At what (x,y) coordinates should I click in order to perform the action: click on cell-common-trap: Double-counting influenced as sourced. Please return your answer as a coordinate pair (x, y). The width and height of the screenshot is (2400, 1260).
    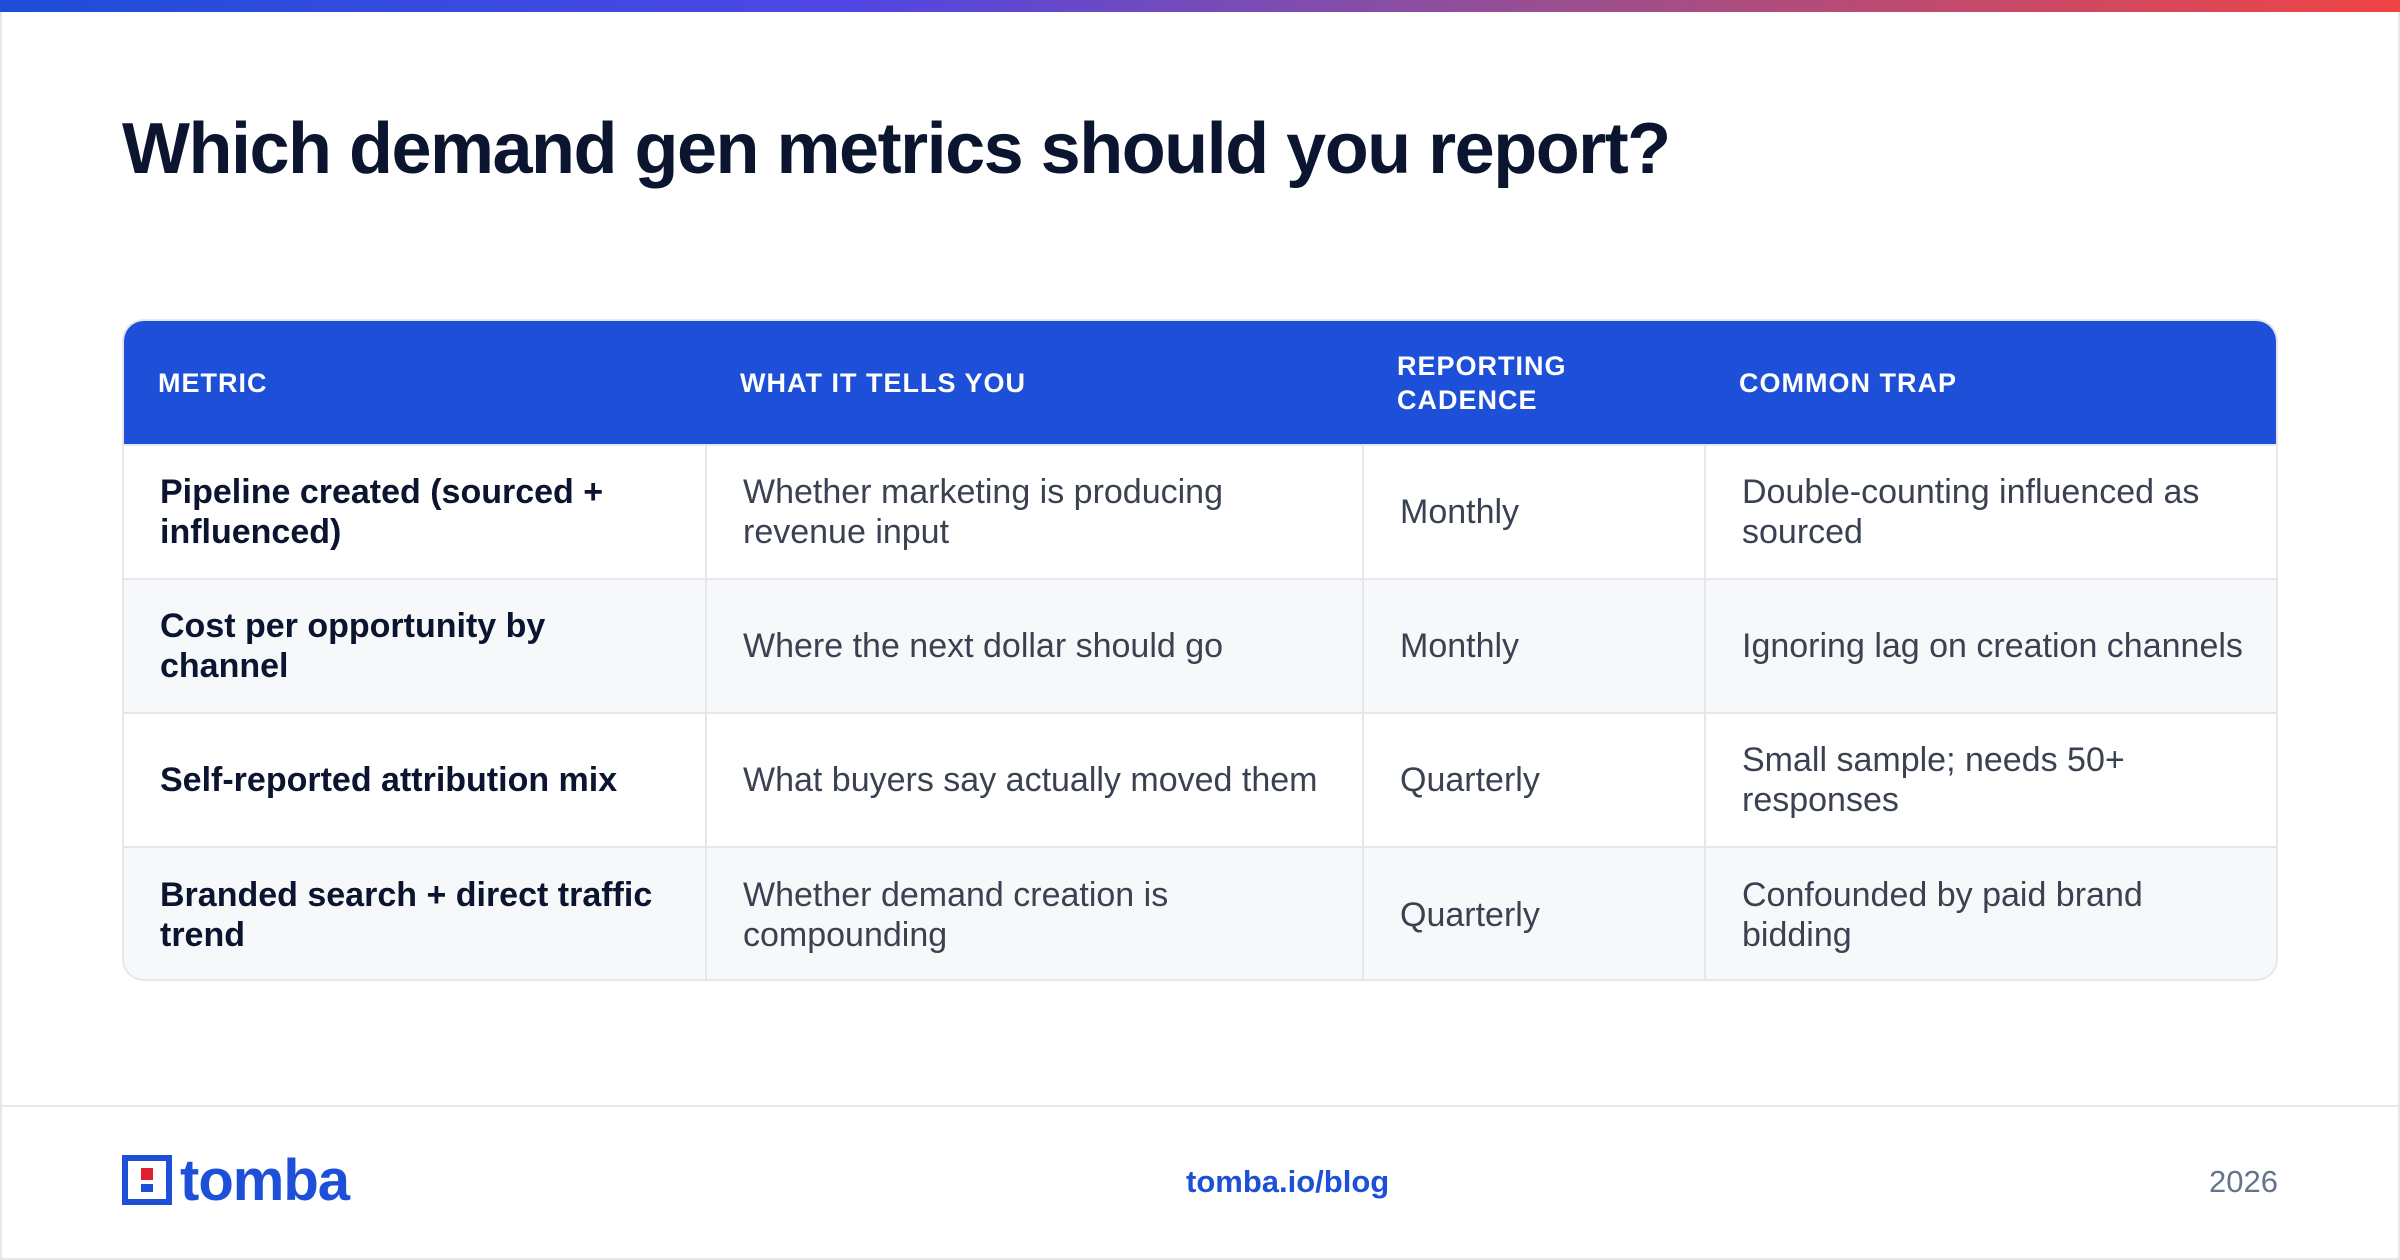
    Looking at the image, I should click on (1990, 511).